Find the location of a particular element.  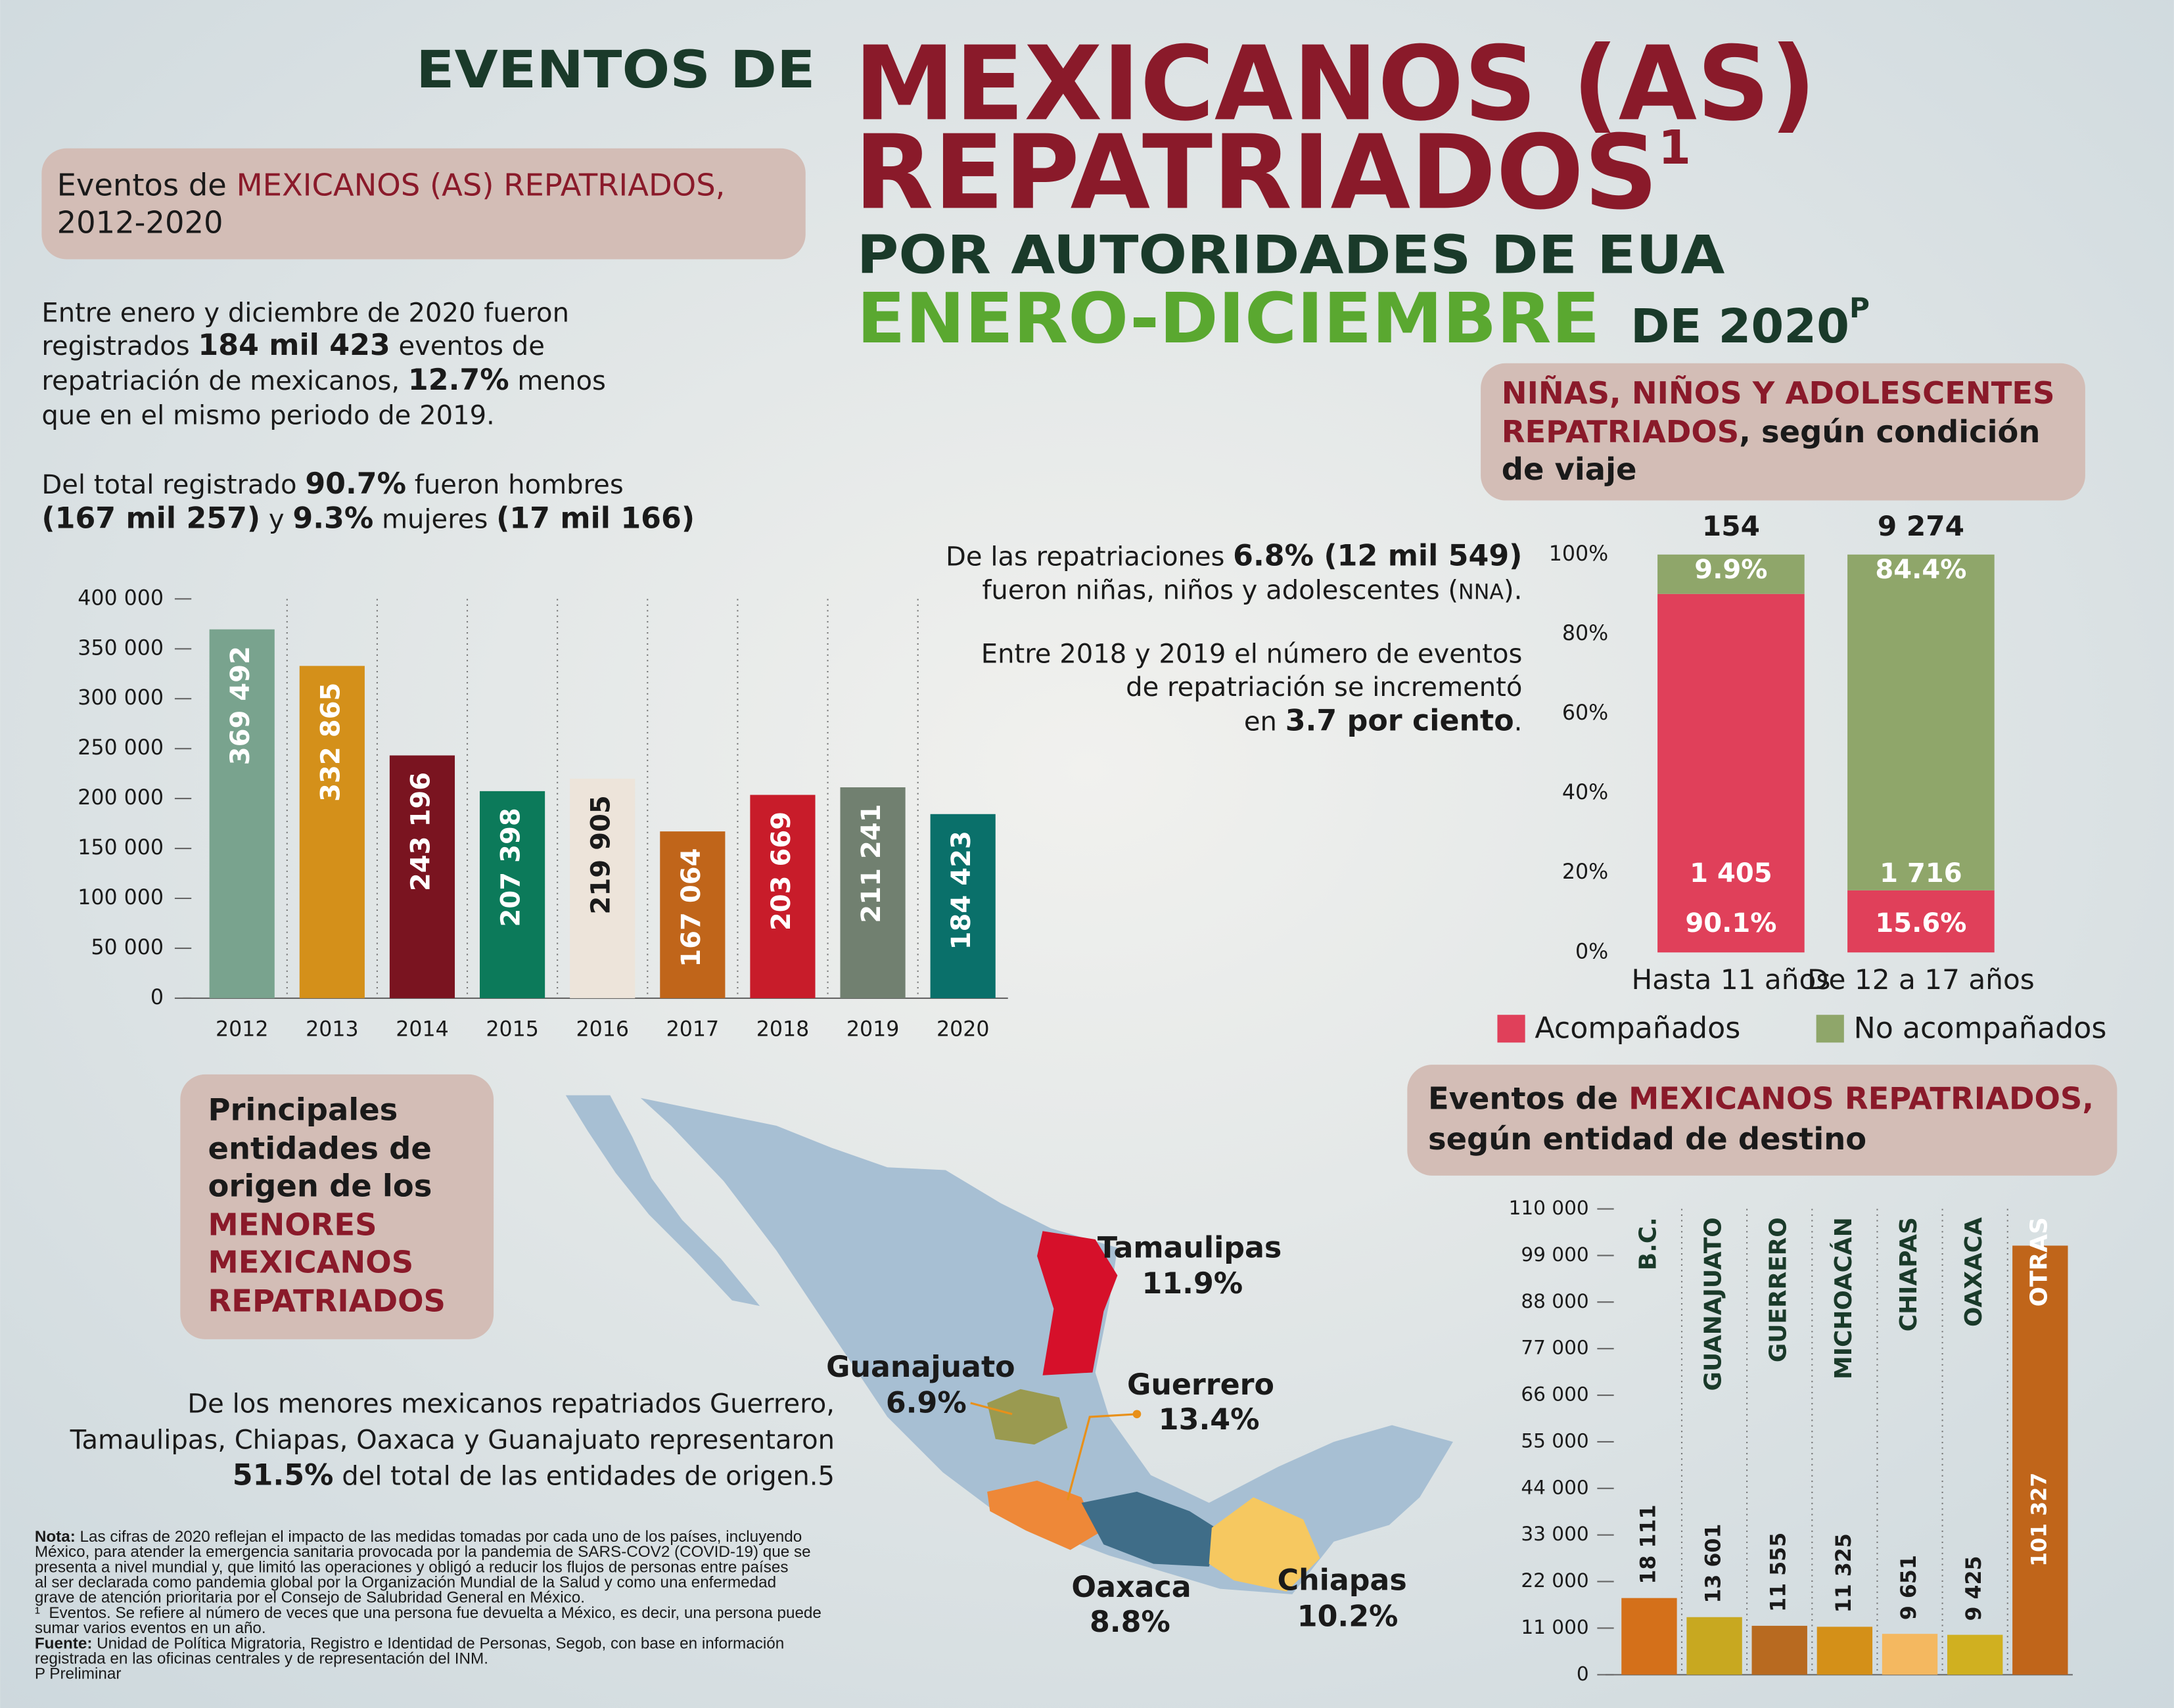

state-share: 13.4% is located at coordinates (1210, 1420).